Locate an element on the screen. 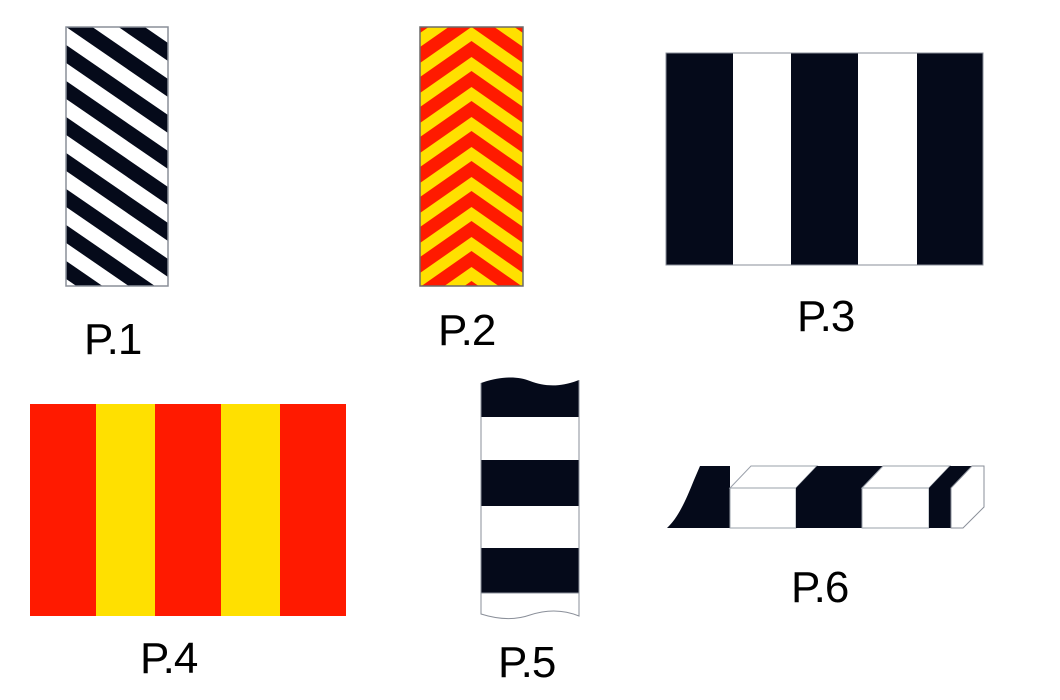 This screenshot has width=1060, height=700. label-p3: P.3 is located at coordinates (826, 316).